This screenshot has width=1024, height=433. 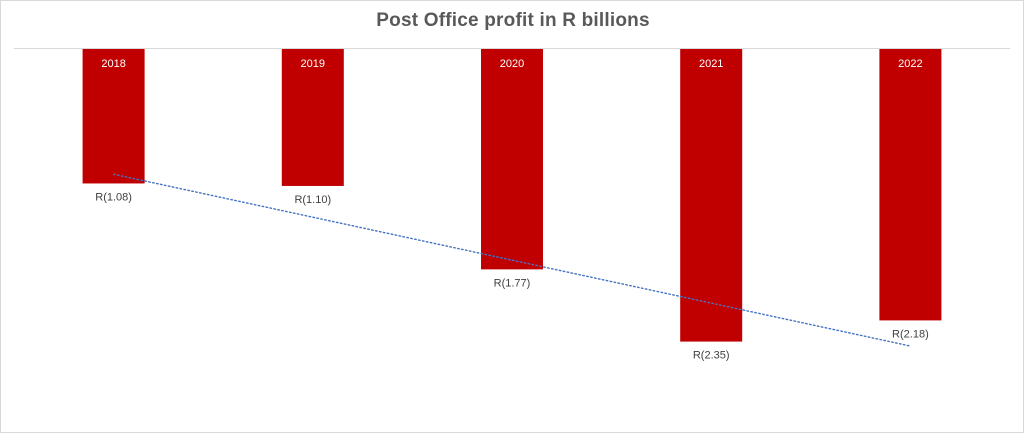 What do you see at coordinates (910, 334) in the screenshot?
I see `data-label-2022: R(2.18)` at bounding box center [910, 334].